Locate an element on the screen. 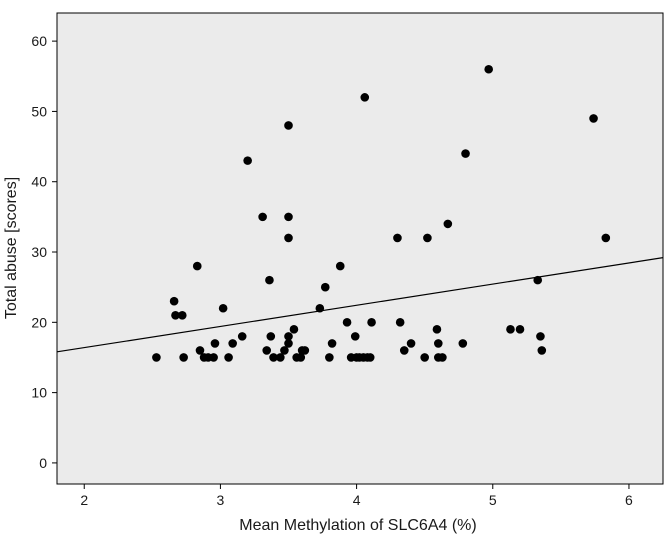  y-axis-ticks: 0 10 20 30 40 50 60 is located at coordinates (44, 252).